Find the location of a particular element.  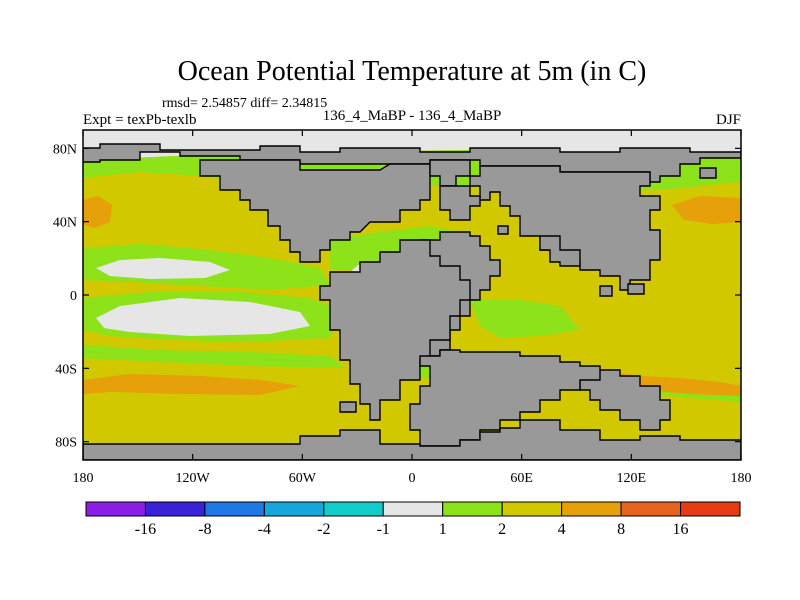

colorbar-label: 16 is located at coordinates (681, 529).